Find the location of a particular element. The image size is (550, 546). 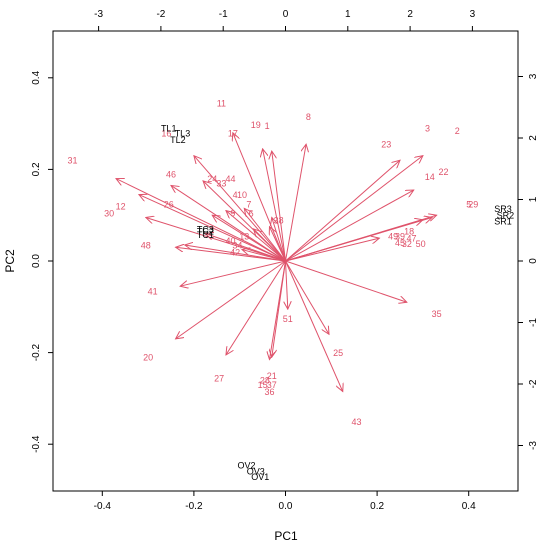

variable-label-14: 14 is located at coordinates (430, 177).